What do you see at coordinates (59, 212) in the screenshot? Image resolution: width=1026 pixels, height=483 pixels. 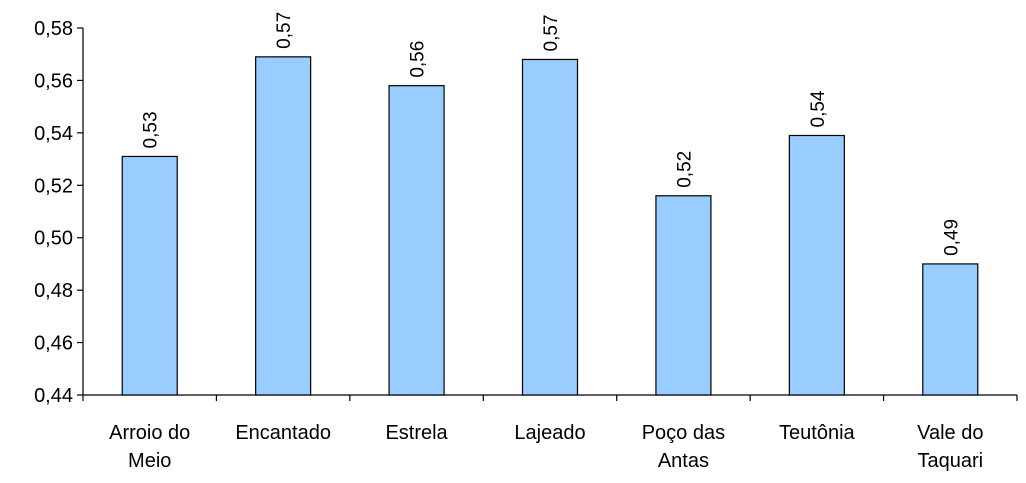 I see `y-axis: 0,44 0,46 0,48 0,50 0,52 0,54 0,56 0,58` at bounding box center [59, 212].